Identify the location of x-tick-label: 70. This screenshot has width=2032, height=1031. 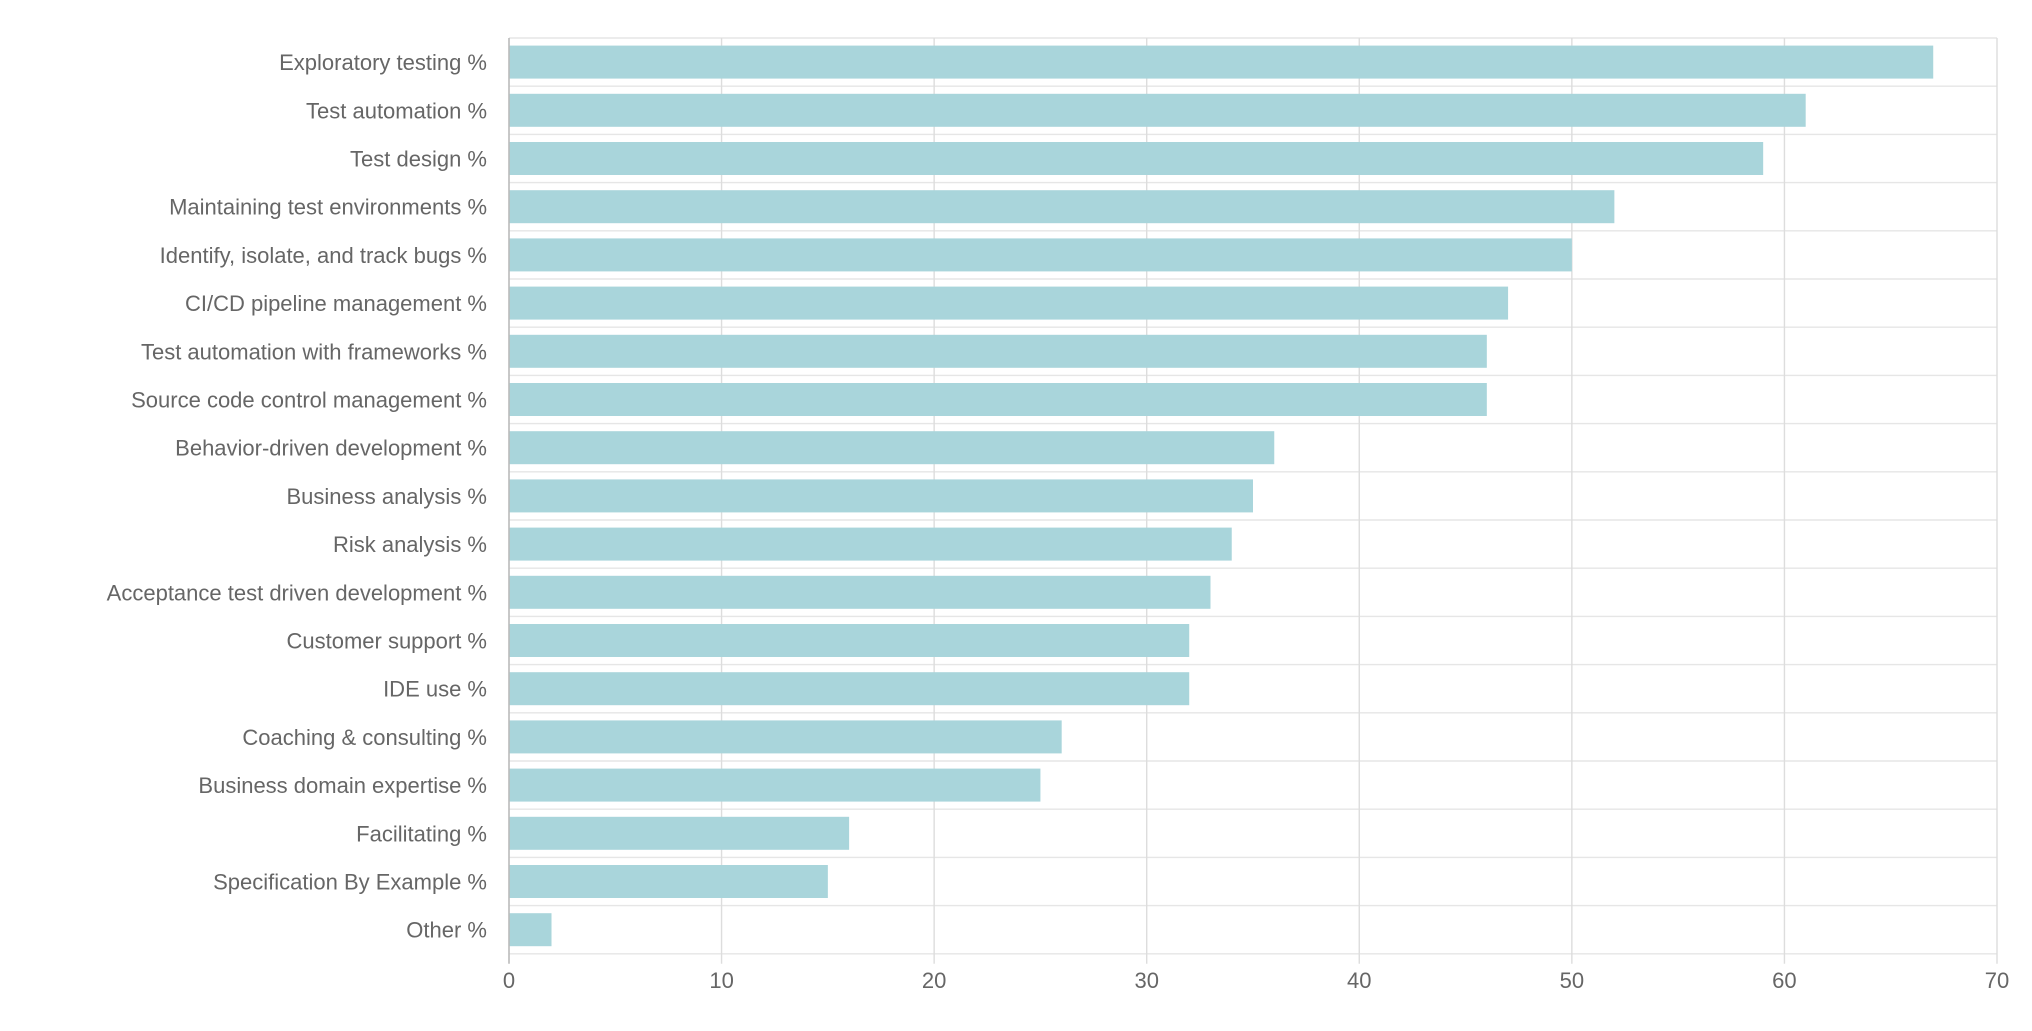
(1997, 980).